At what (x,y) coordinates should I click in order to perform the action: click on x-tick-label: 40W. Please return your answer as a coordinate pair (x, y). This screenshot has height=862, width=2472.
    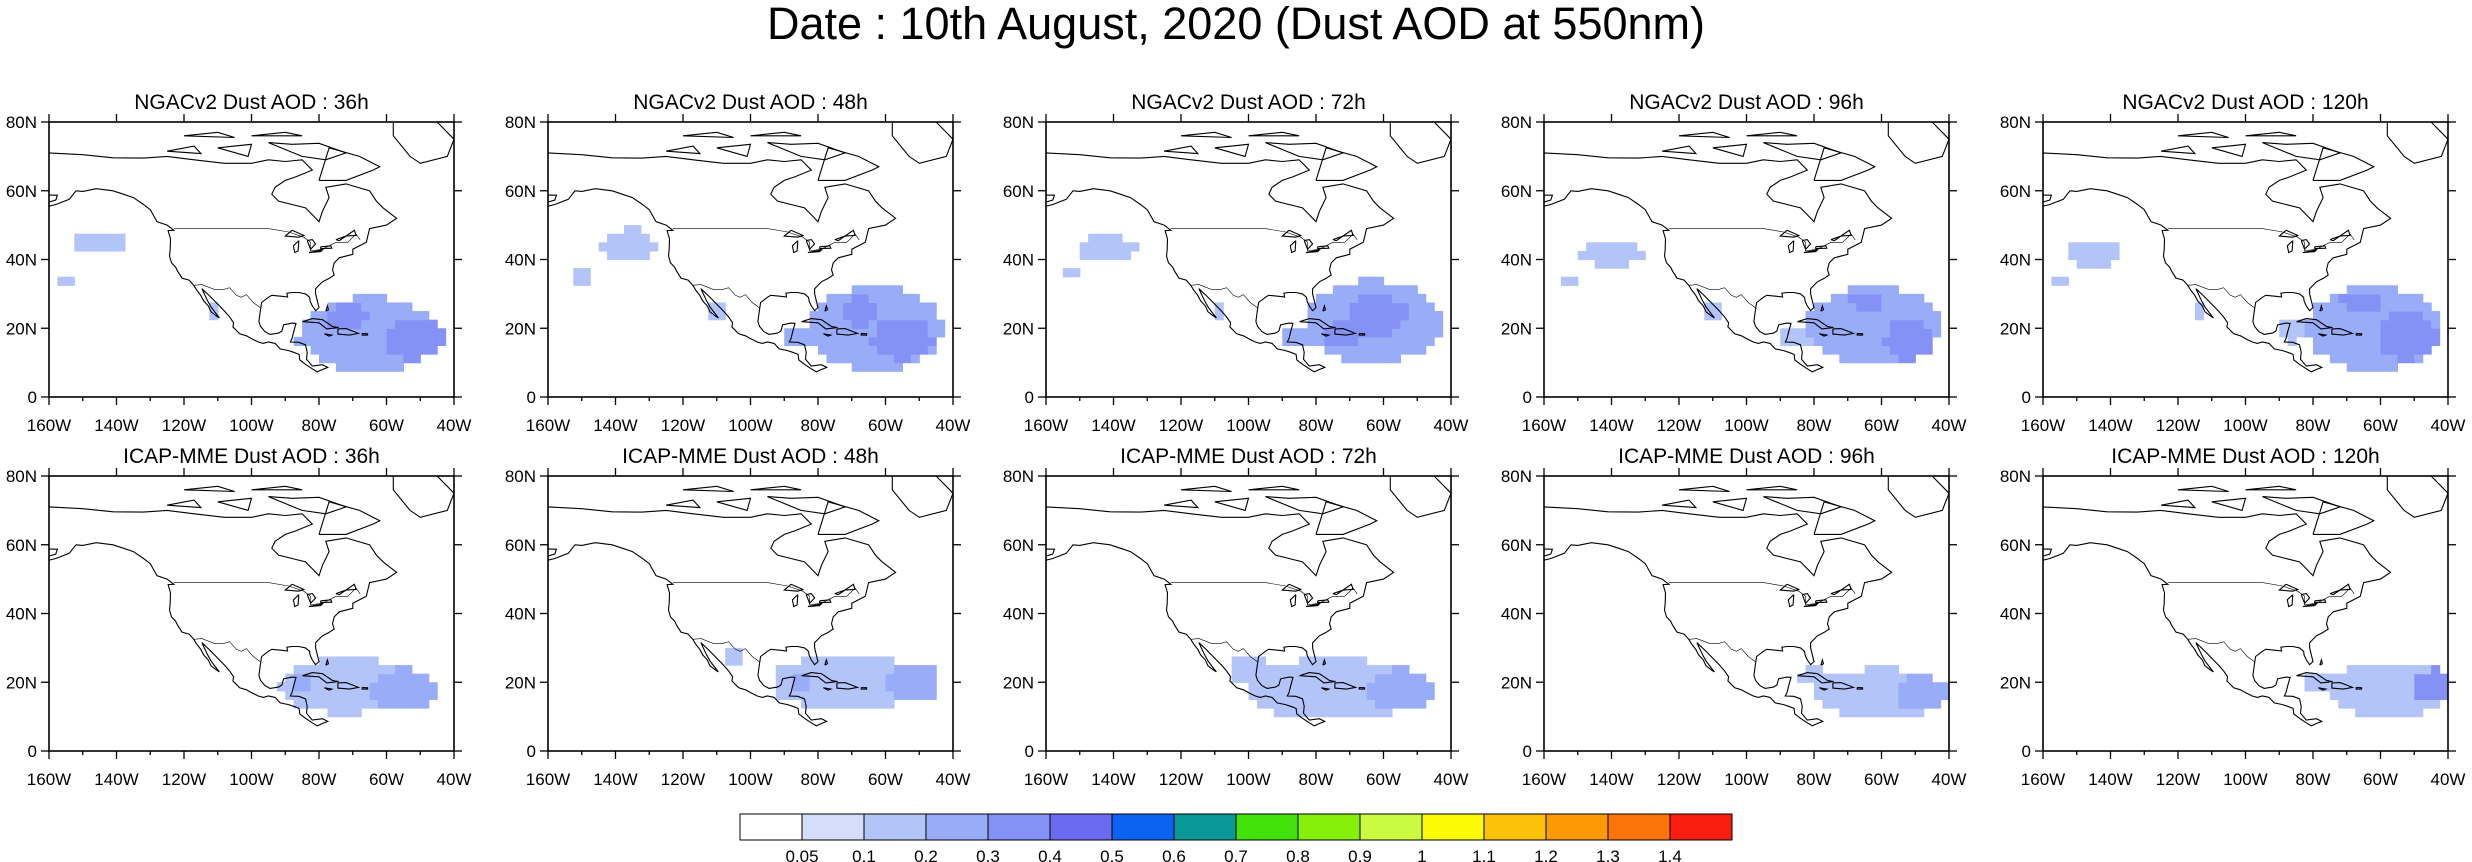
    Looking at the image, I should click on (2448, 779).